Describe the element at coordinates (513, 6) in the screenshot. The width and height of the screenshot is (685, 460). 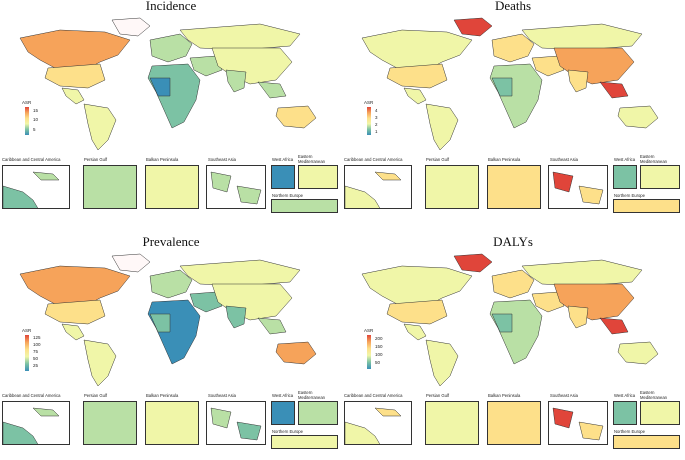
I see `panel-title: Deaths` at that location.